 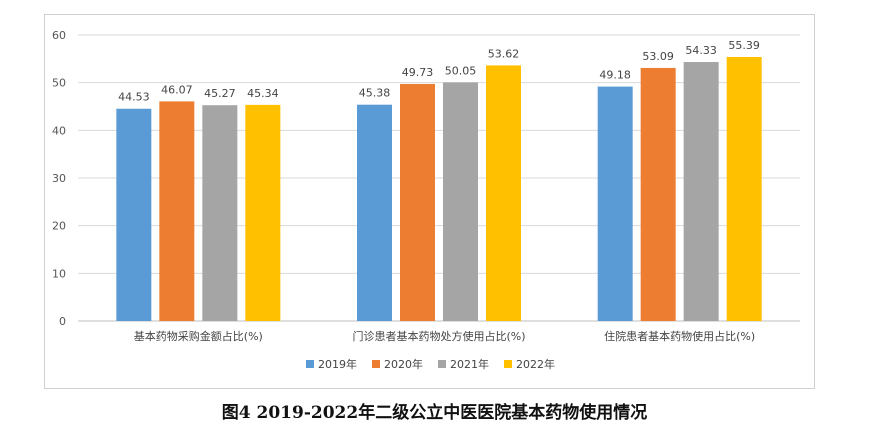 What do you see at coordinates (337, 364) in the screenshot?
I see `legend-label: 2019年` at bounding box center [337, 364].